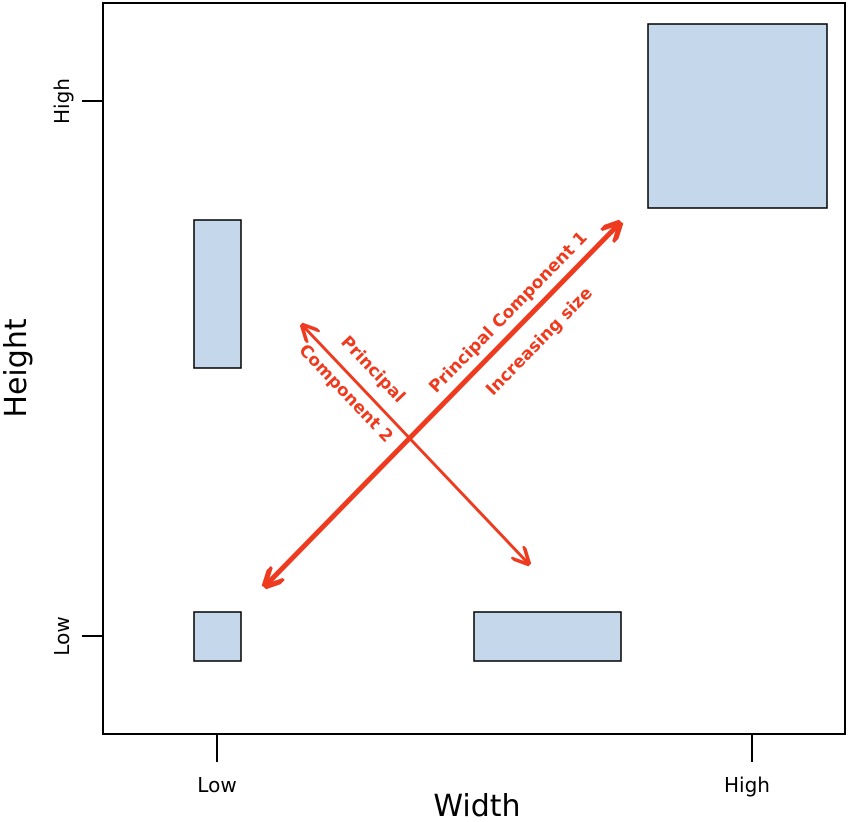 The height and width of the screenshot is (822, 850). Describe the element at coordinates (217, 294) in the screenshot. I see `shape-low-width-high-height` at that location.